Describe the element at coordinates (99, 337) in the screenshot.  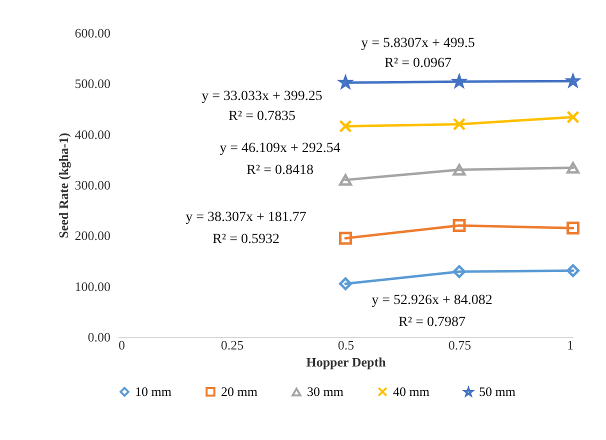
I see `y-tick-label: 0.00` at that location.